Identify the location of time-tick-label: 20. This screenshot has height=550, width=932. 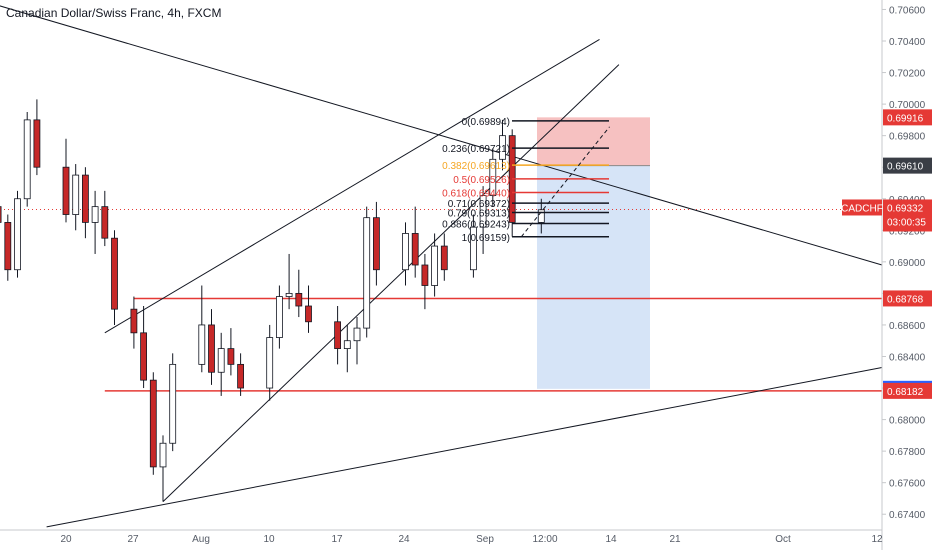
(66, 539).